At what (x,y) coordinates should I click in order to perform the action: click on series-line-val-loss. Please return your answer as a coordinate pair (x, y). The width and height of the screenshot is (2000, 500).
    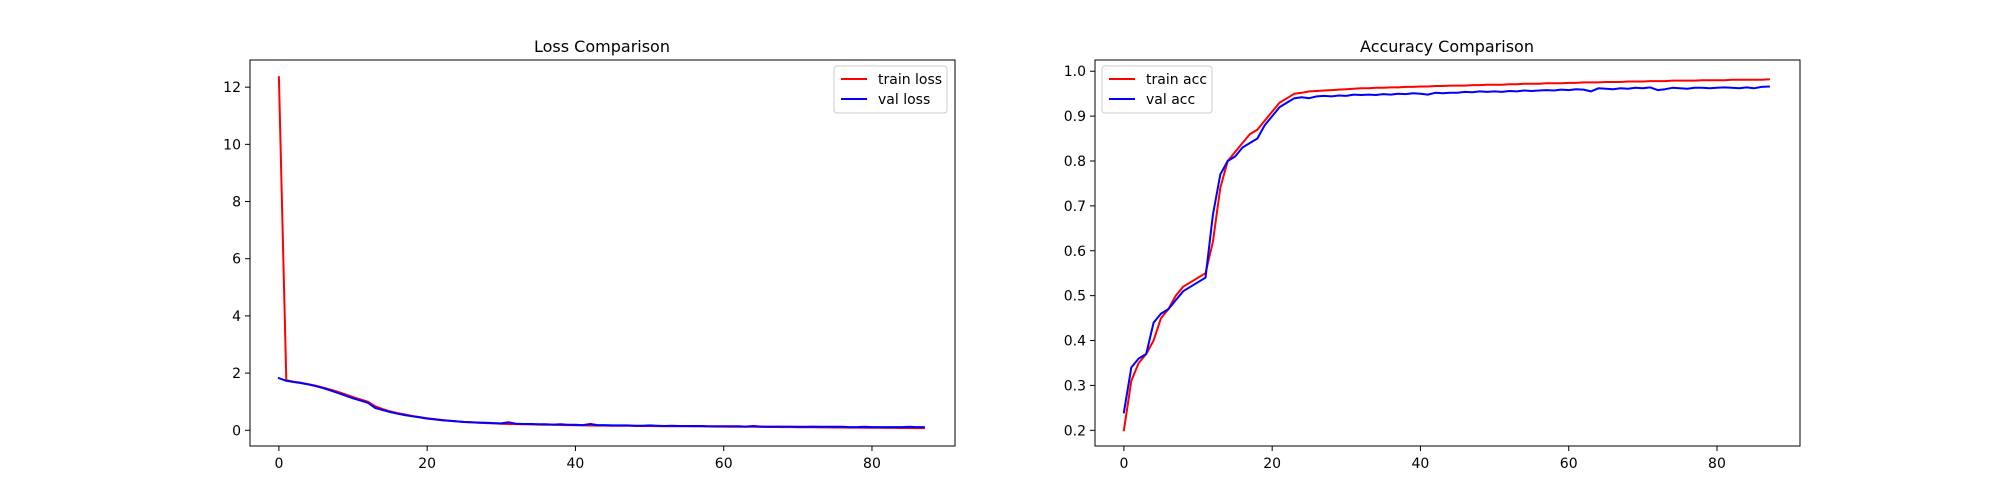
    Looking at the image, I should click on (601, 402).